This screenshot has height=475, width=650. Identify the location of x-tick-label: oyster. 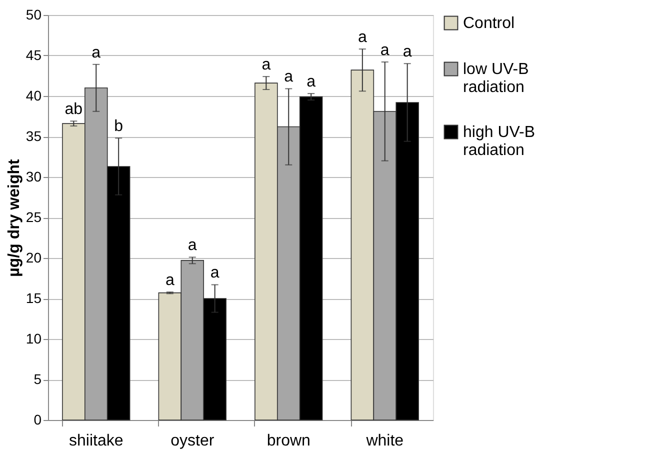
(192, 441).